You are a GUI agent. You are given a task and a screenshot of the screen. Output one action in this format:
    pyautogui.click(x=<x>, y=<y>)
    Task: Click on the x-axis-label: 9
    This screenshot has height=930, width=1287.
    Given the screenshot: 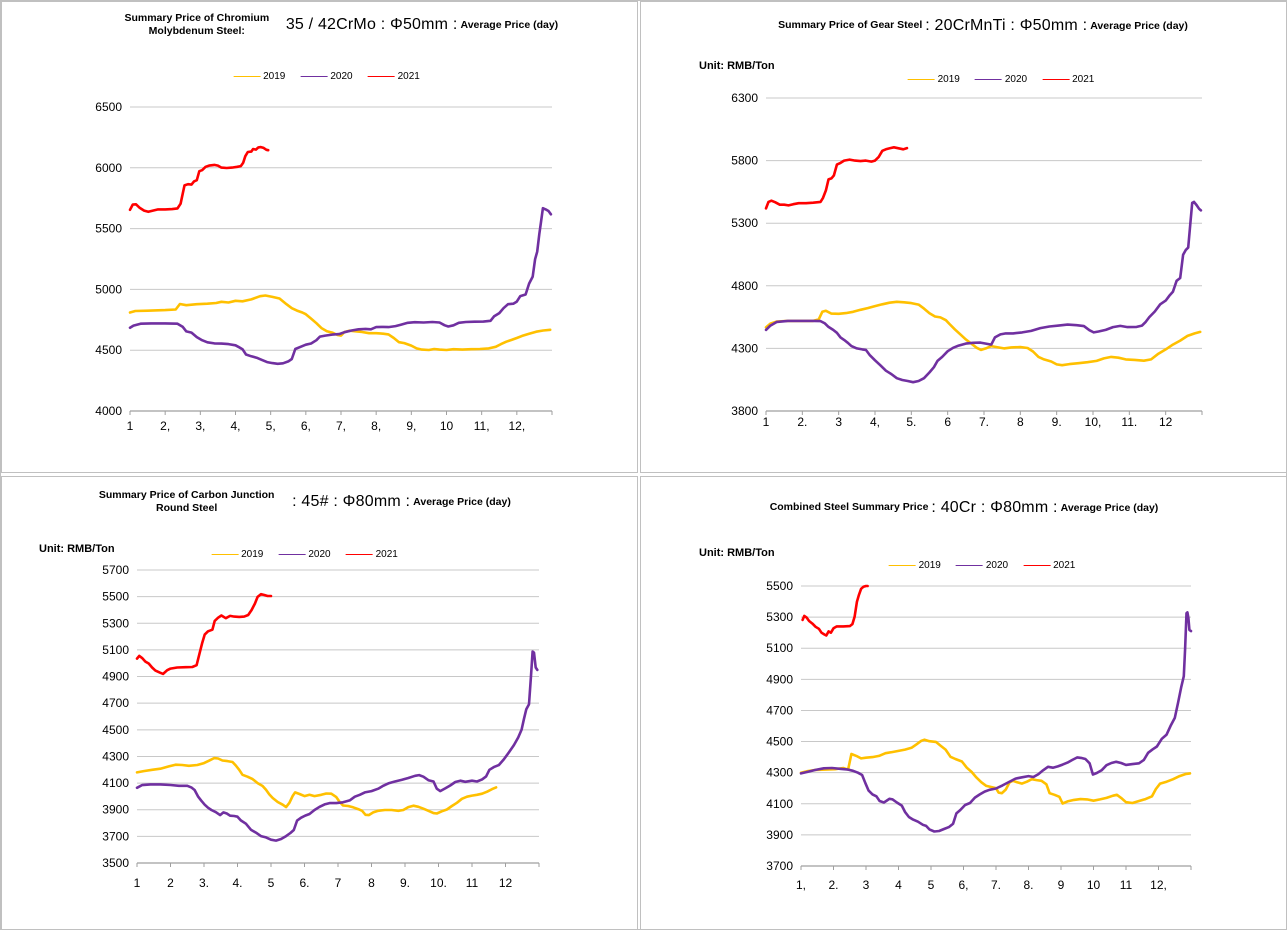 What is the action you would take?
    pyautogui.click(x=1061, y=885)
    